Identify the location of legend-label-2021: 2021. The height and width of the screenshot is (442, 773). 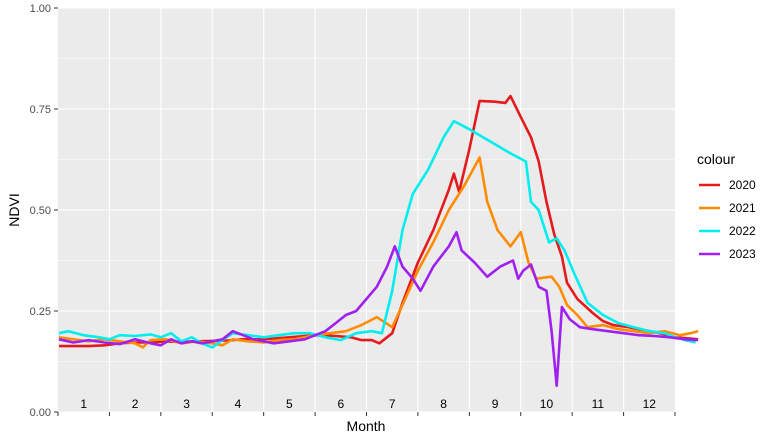
(742, 208).